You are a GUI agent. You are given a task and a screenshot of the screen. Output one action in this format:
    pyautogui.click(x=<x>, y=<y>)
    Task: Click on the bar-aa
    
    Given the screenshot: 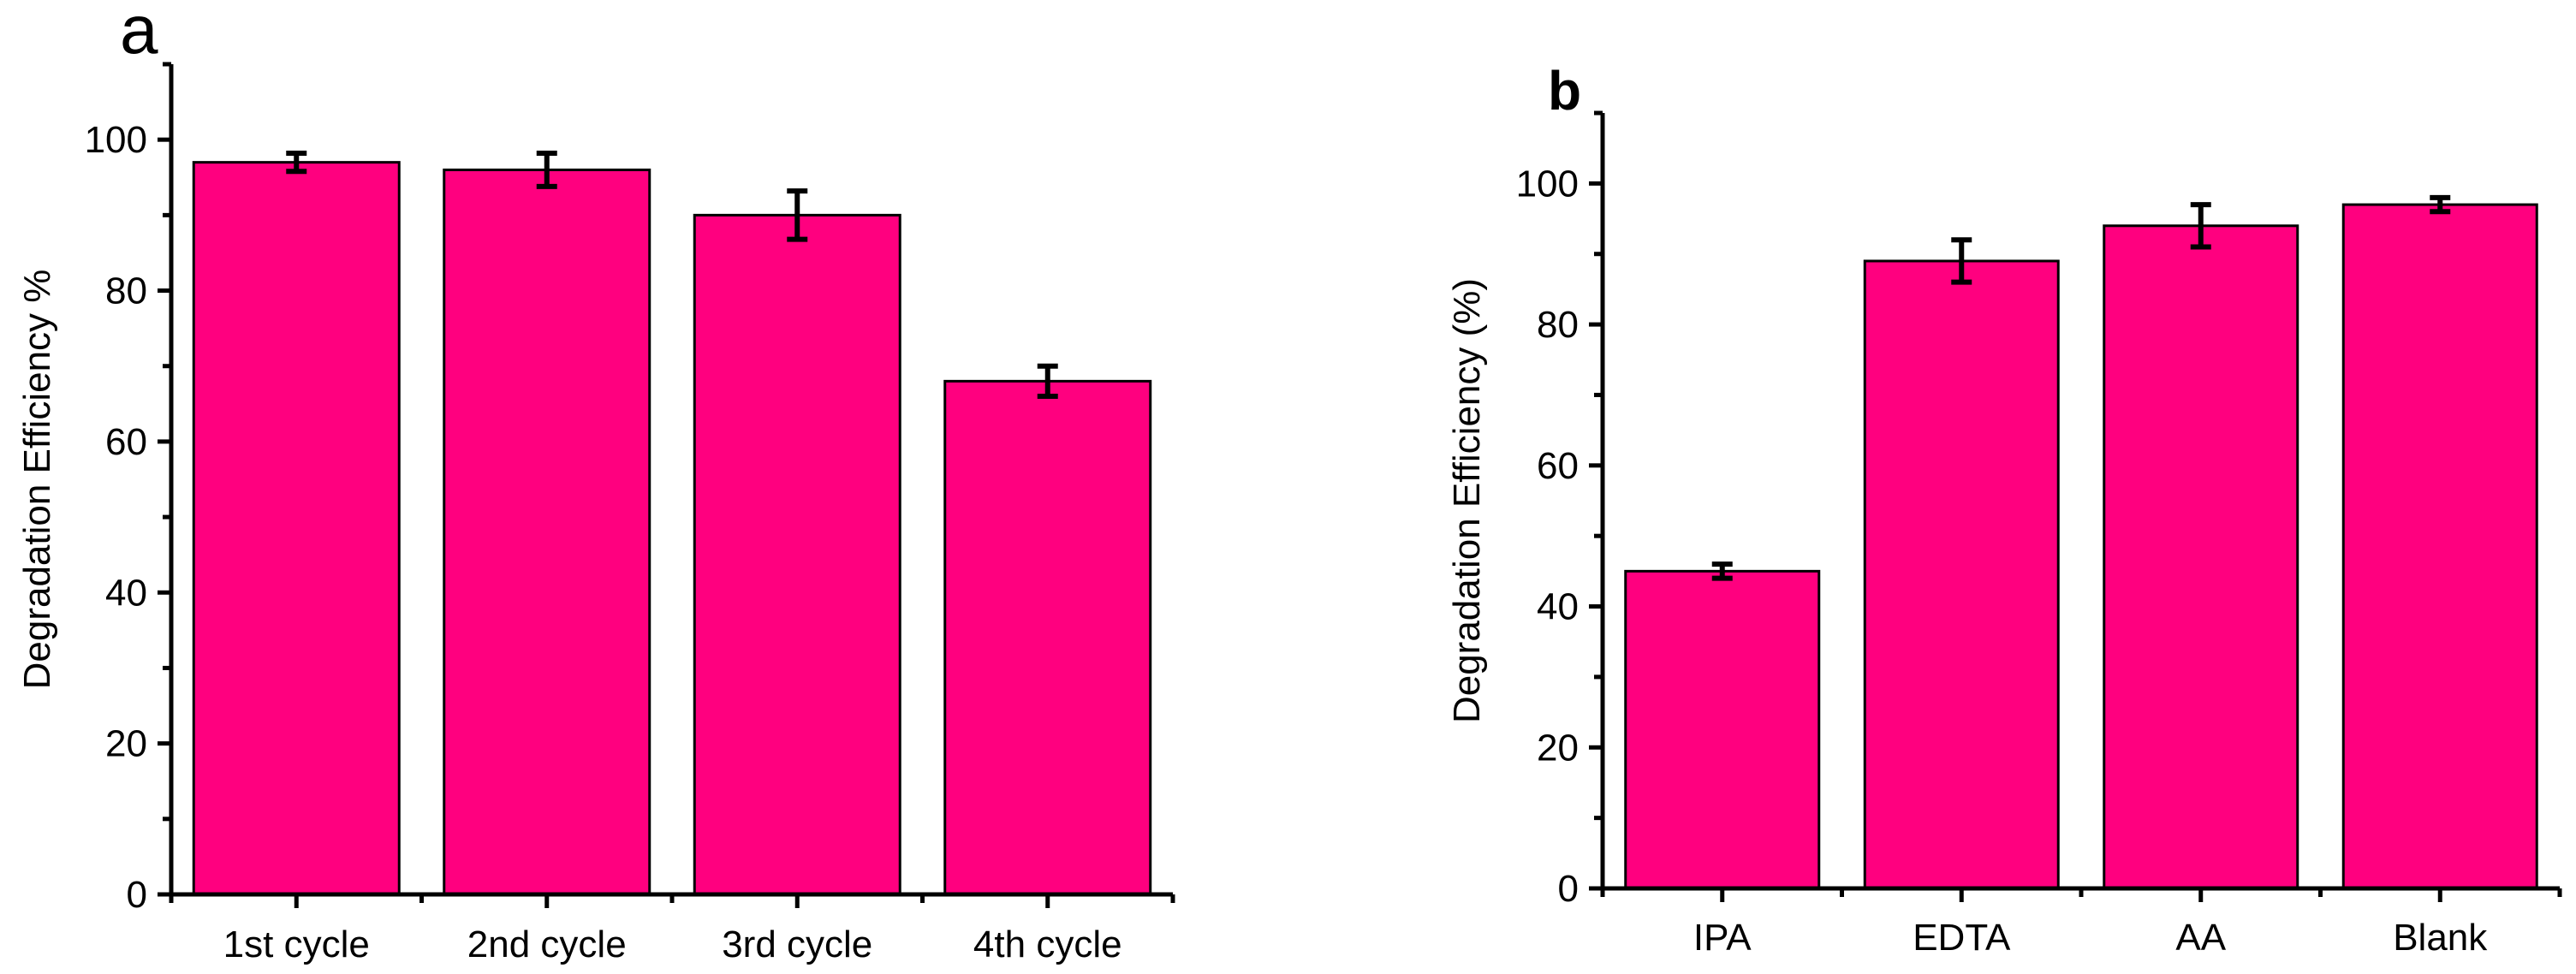 What is the action you would take?
    pyautogui.click(x=2201, y=557)
    